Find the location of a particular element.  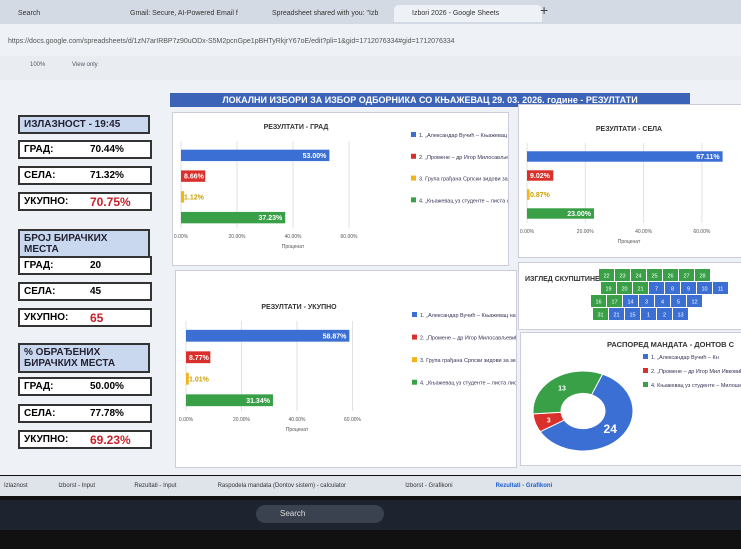

donut-slice is located at coordinates (586, 412).